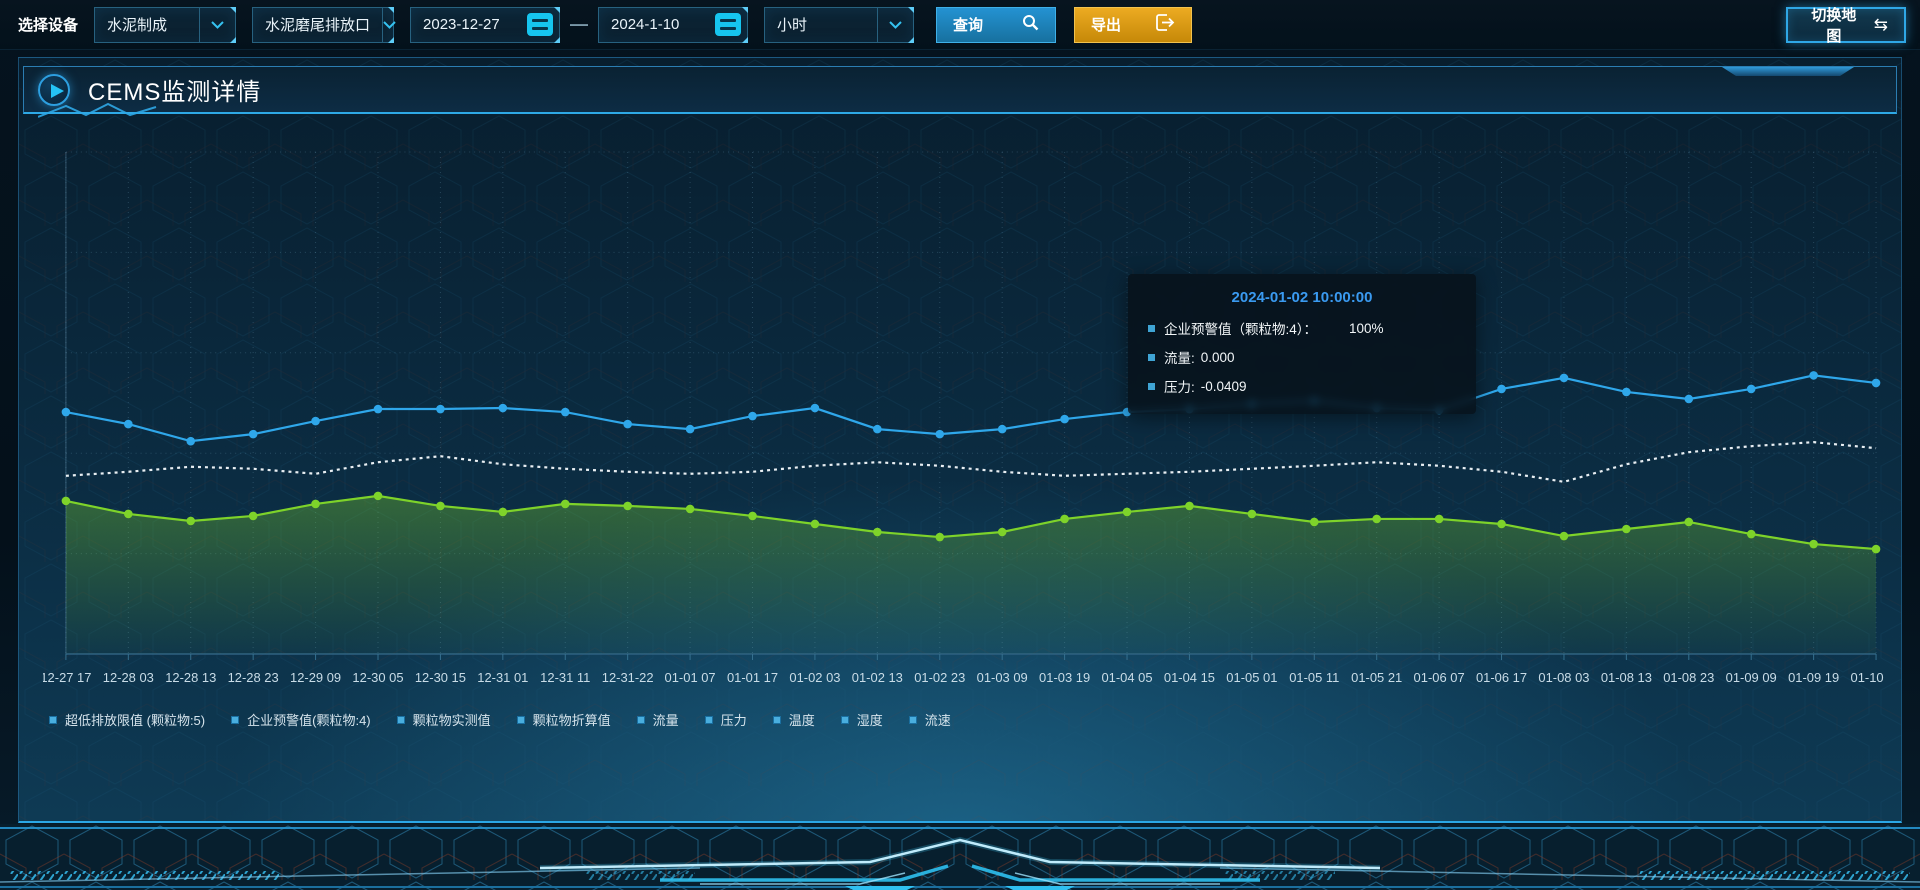 Image resolution: width=1920 pixels, height=890 pixels. What do you see at coordinates (315, 677) in the screenshot?
I see `x-axis-label: 12-29 09` at bounding box center [315, 677].